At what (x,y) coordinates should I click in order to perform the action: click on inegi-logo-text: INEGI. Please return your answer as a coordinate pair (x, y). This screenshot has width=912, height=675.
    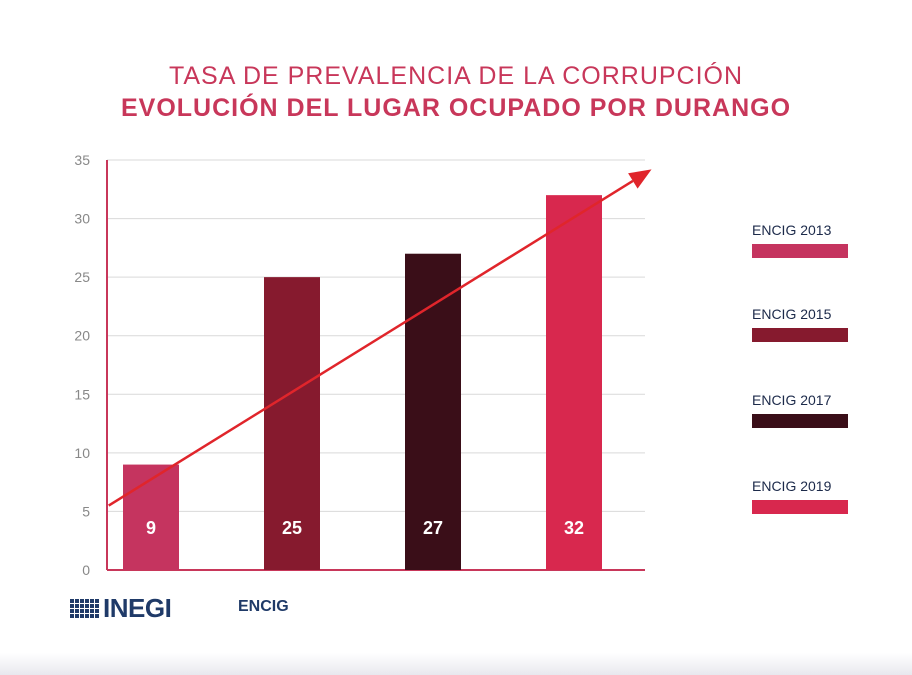
    Looking at the image, I should click on (137, 608).